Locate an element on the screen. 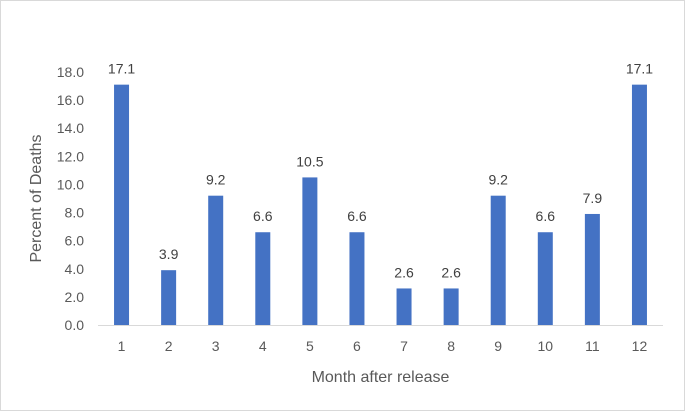 The image size is (685, 411). x-tick-label: 3 is located at coordinates (216, 346).